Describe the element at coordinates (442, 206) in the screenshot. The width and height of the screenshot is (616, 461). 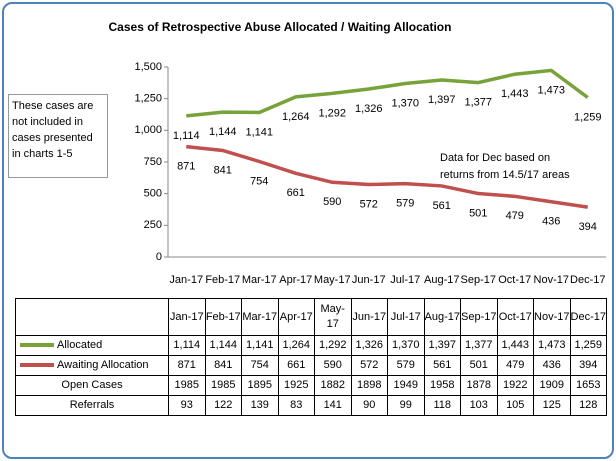
I see `data-label: 561` at that location.